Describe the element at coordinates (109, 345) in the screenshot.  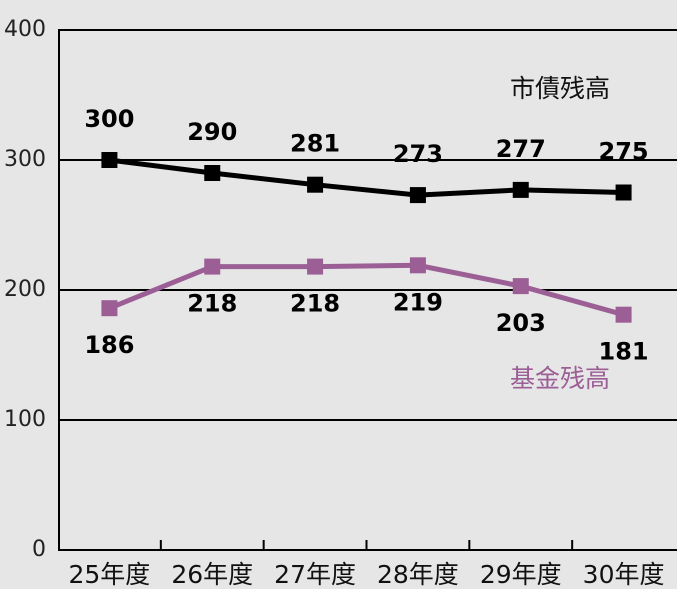
I see `value-label: 186` at that location.